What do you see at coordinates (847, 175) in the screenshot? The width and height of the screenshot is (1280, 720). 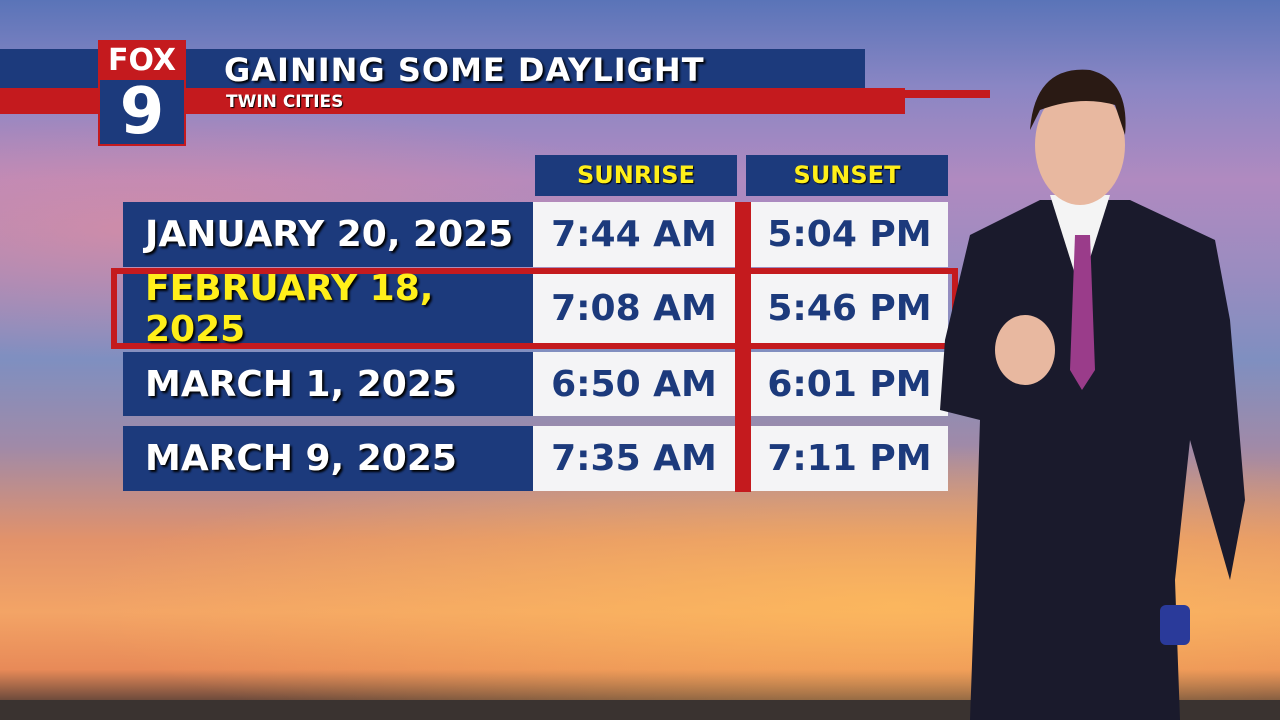 I see `header-sunset: SUNSET` at bounding box center [847, 175].